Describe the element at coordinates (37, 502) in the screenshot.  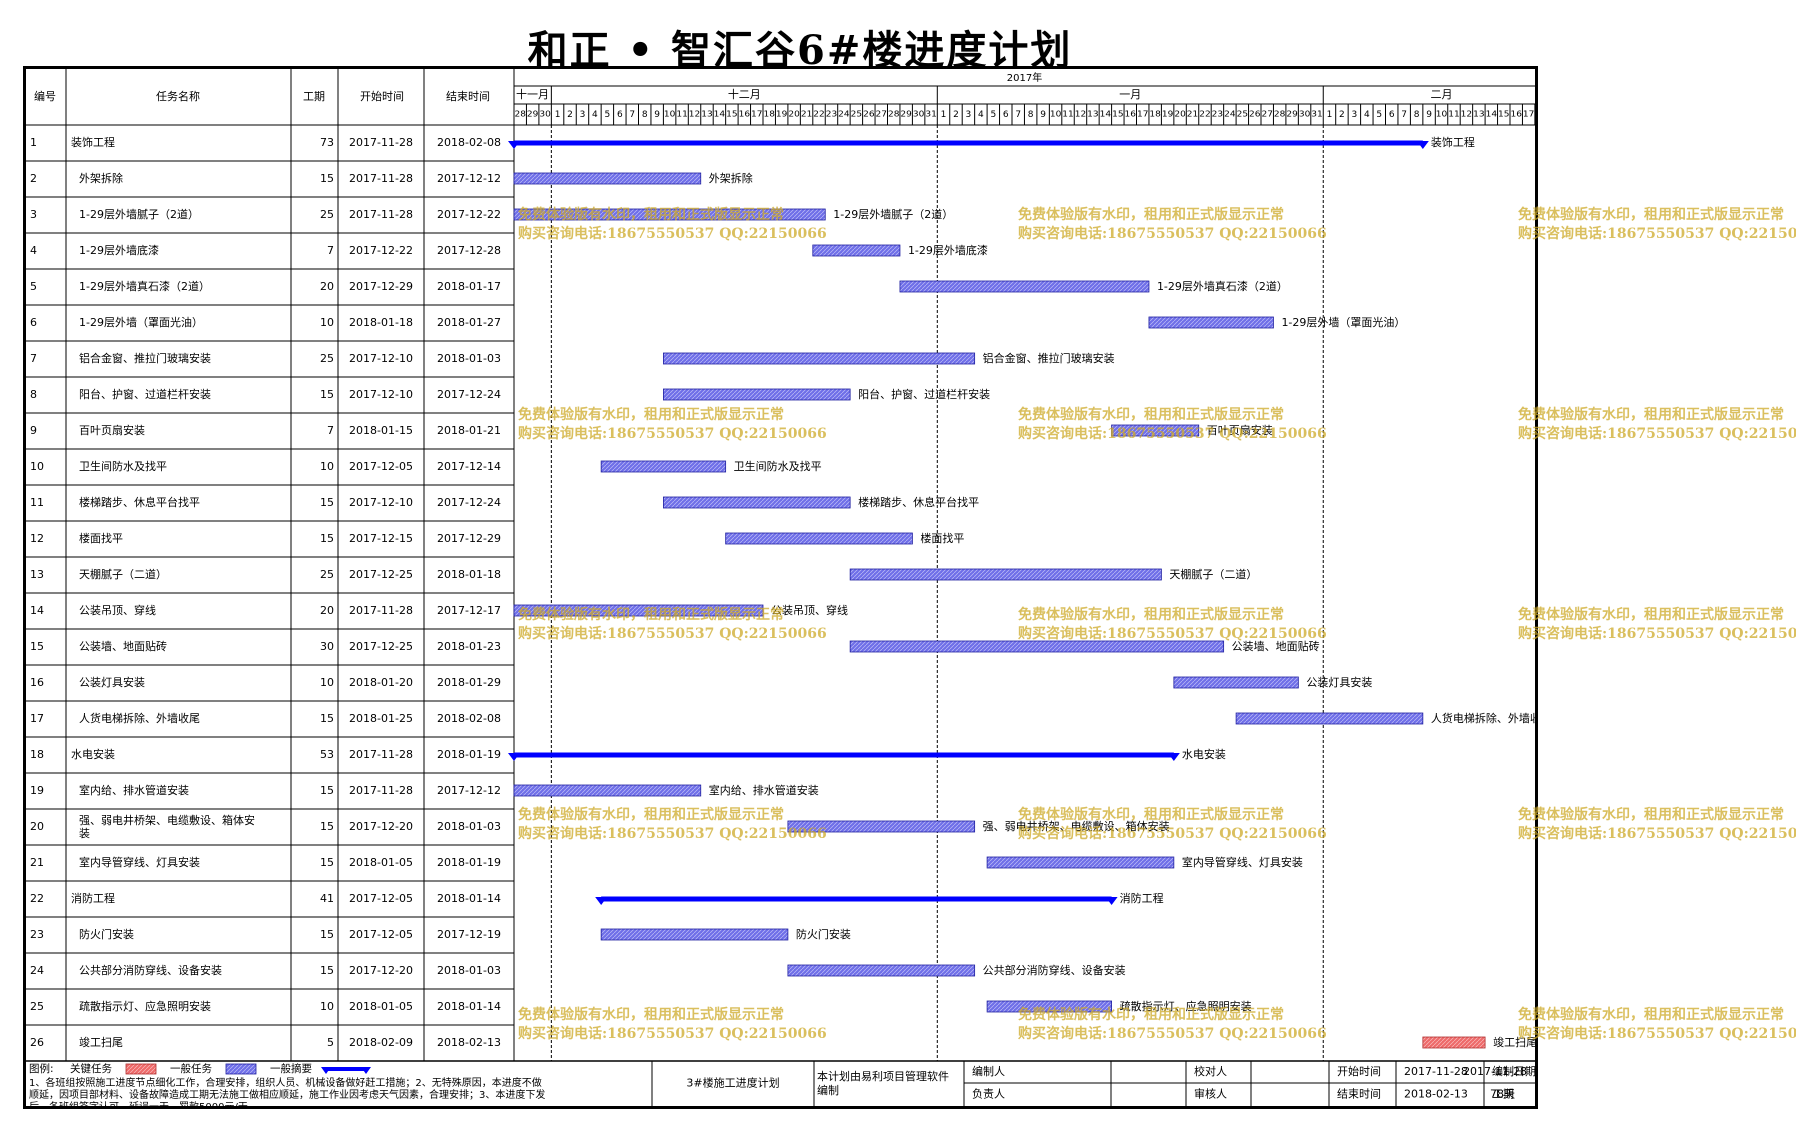
I see `task-id: 11` at that location.